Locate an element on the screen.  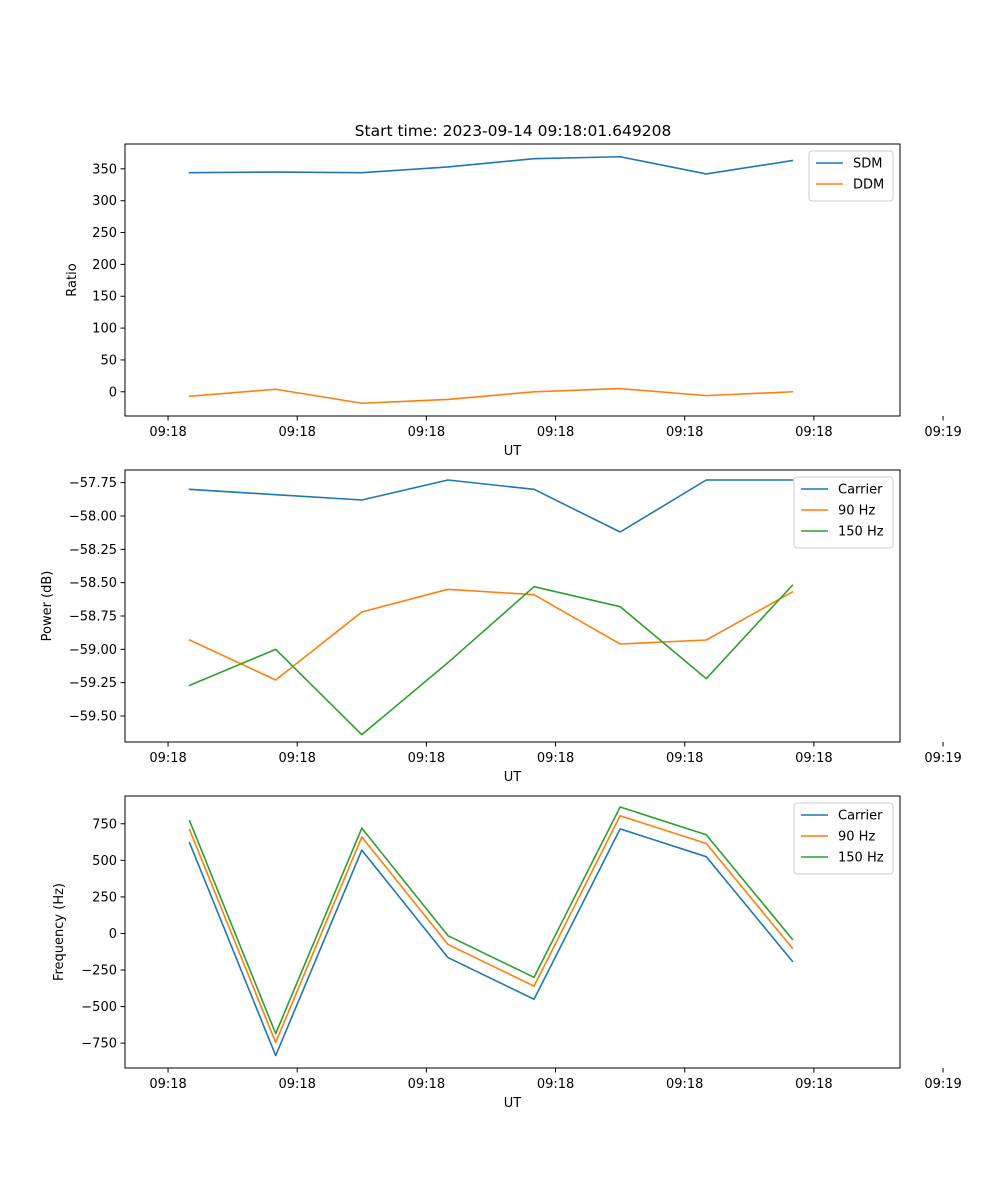
y-axis-label: Frequency (Hz) is located at coordinates (59, 932).